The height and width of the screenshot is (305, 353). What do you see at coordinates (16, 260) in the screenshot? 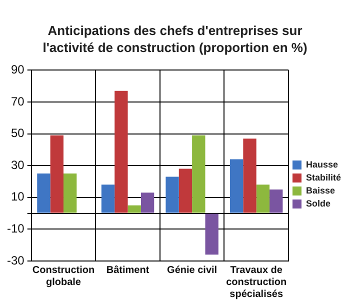
I see `y-tick-label: -30` at bounding box center [16, 260].